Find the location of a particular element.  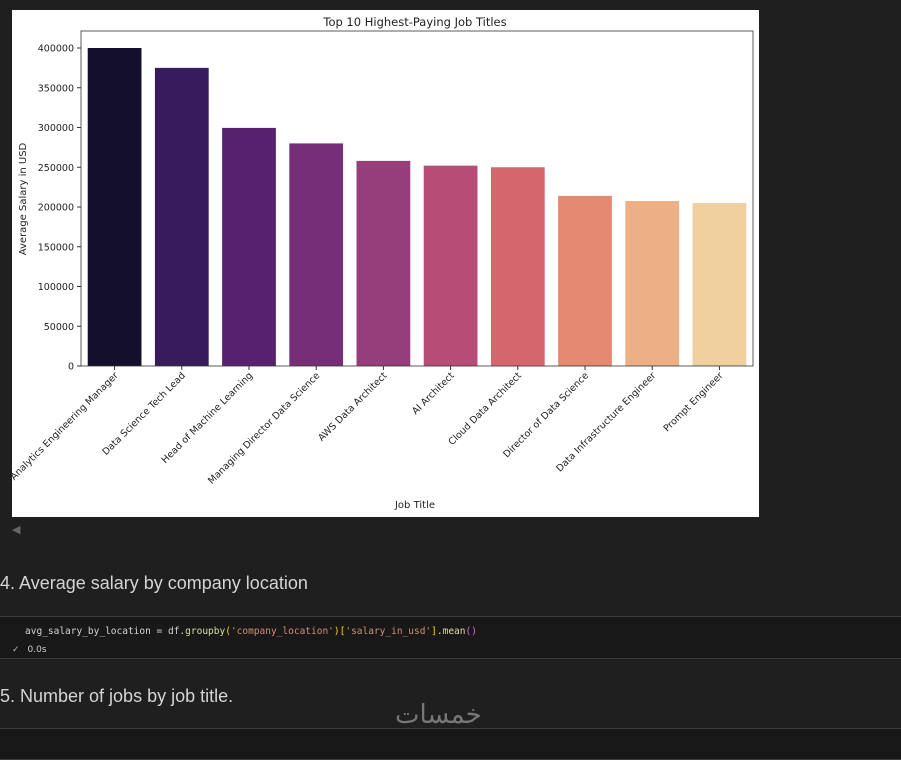

x-tick-label: Cloud Data Architect is located at coordinates (486, 409).